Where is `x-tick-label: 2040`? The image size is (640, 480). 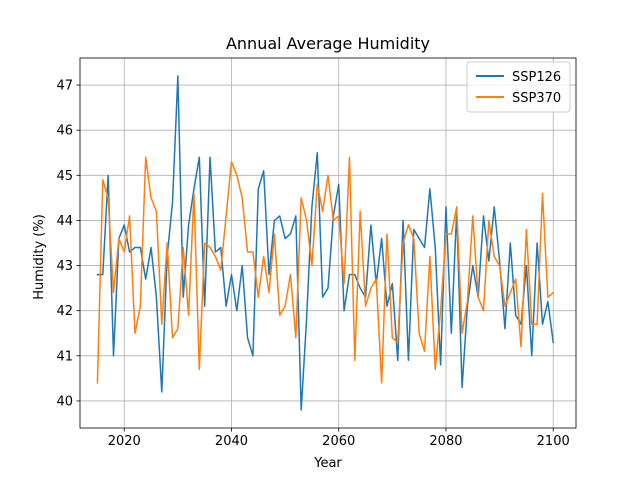 x-tick-label: 2040 is located at coordinates (231, 441).